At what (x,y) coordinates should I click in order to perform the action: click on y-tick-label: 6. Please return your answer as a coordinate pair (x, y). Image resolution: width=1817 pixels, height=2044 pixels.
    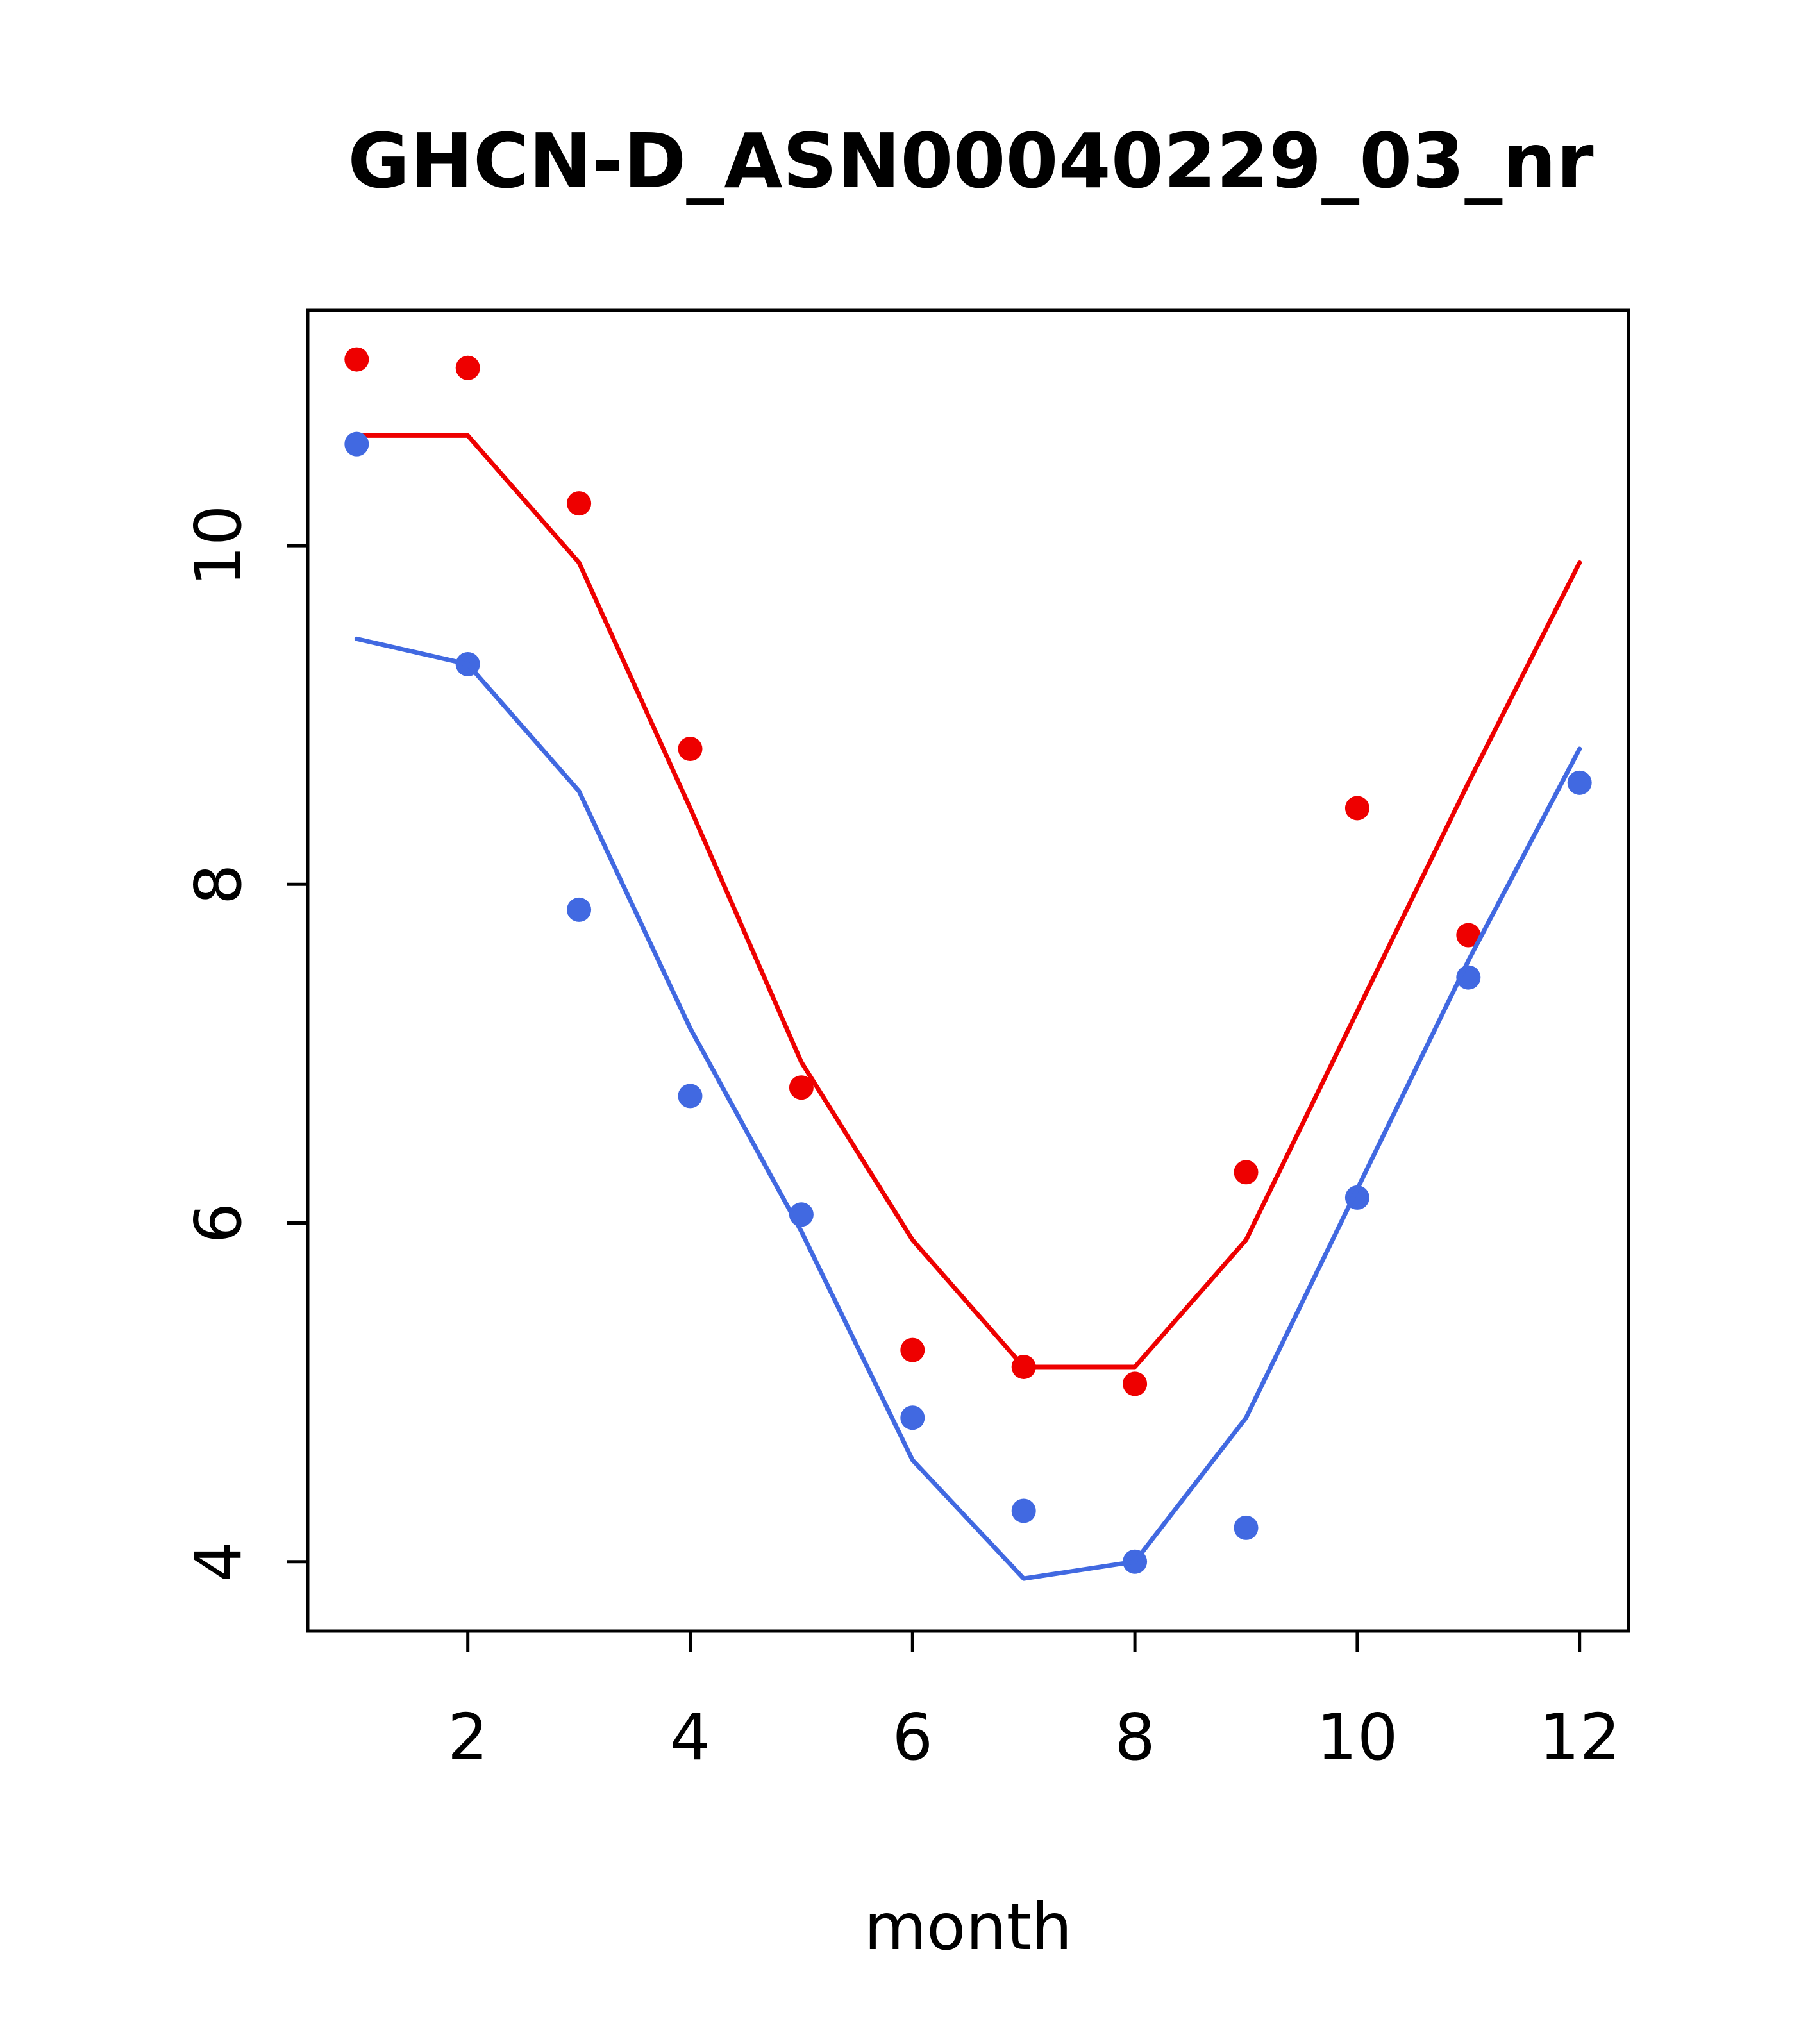
    Looking at the image, I should click on (219, 1223).